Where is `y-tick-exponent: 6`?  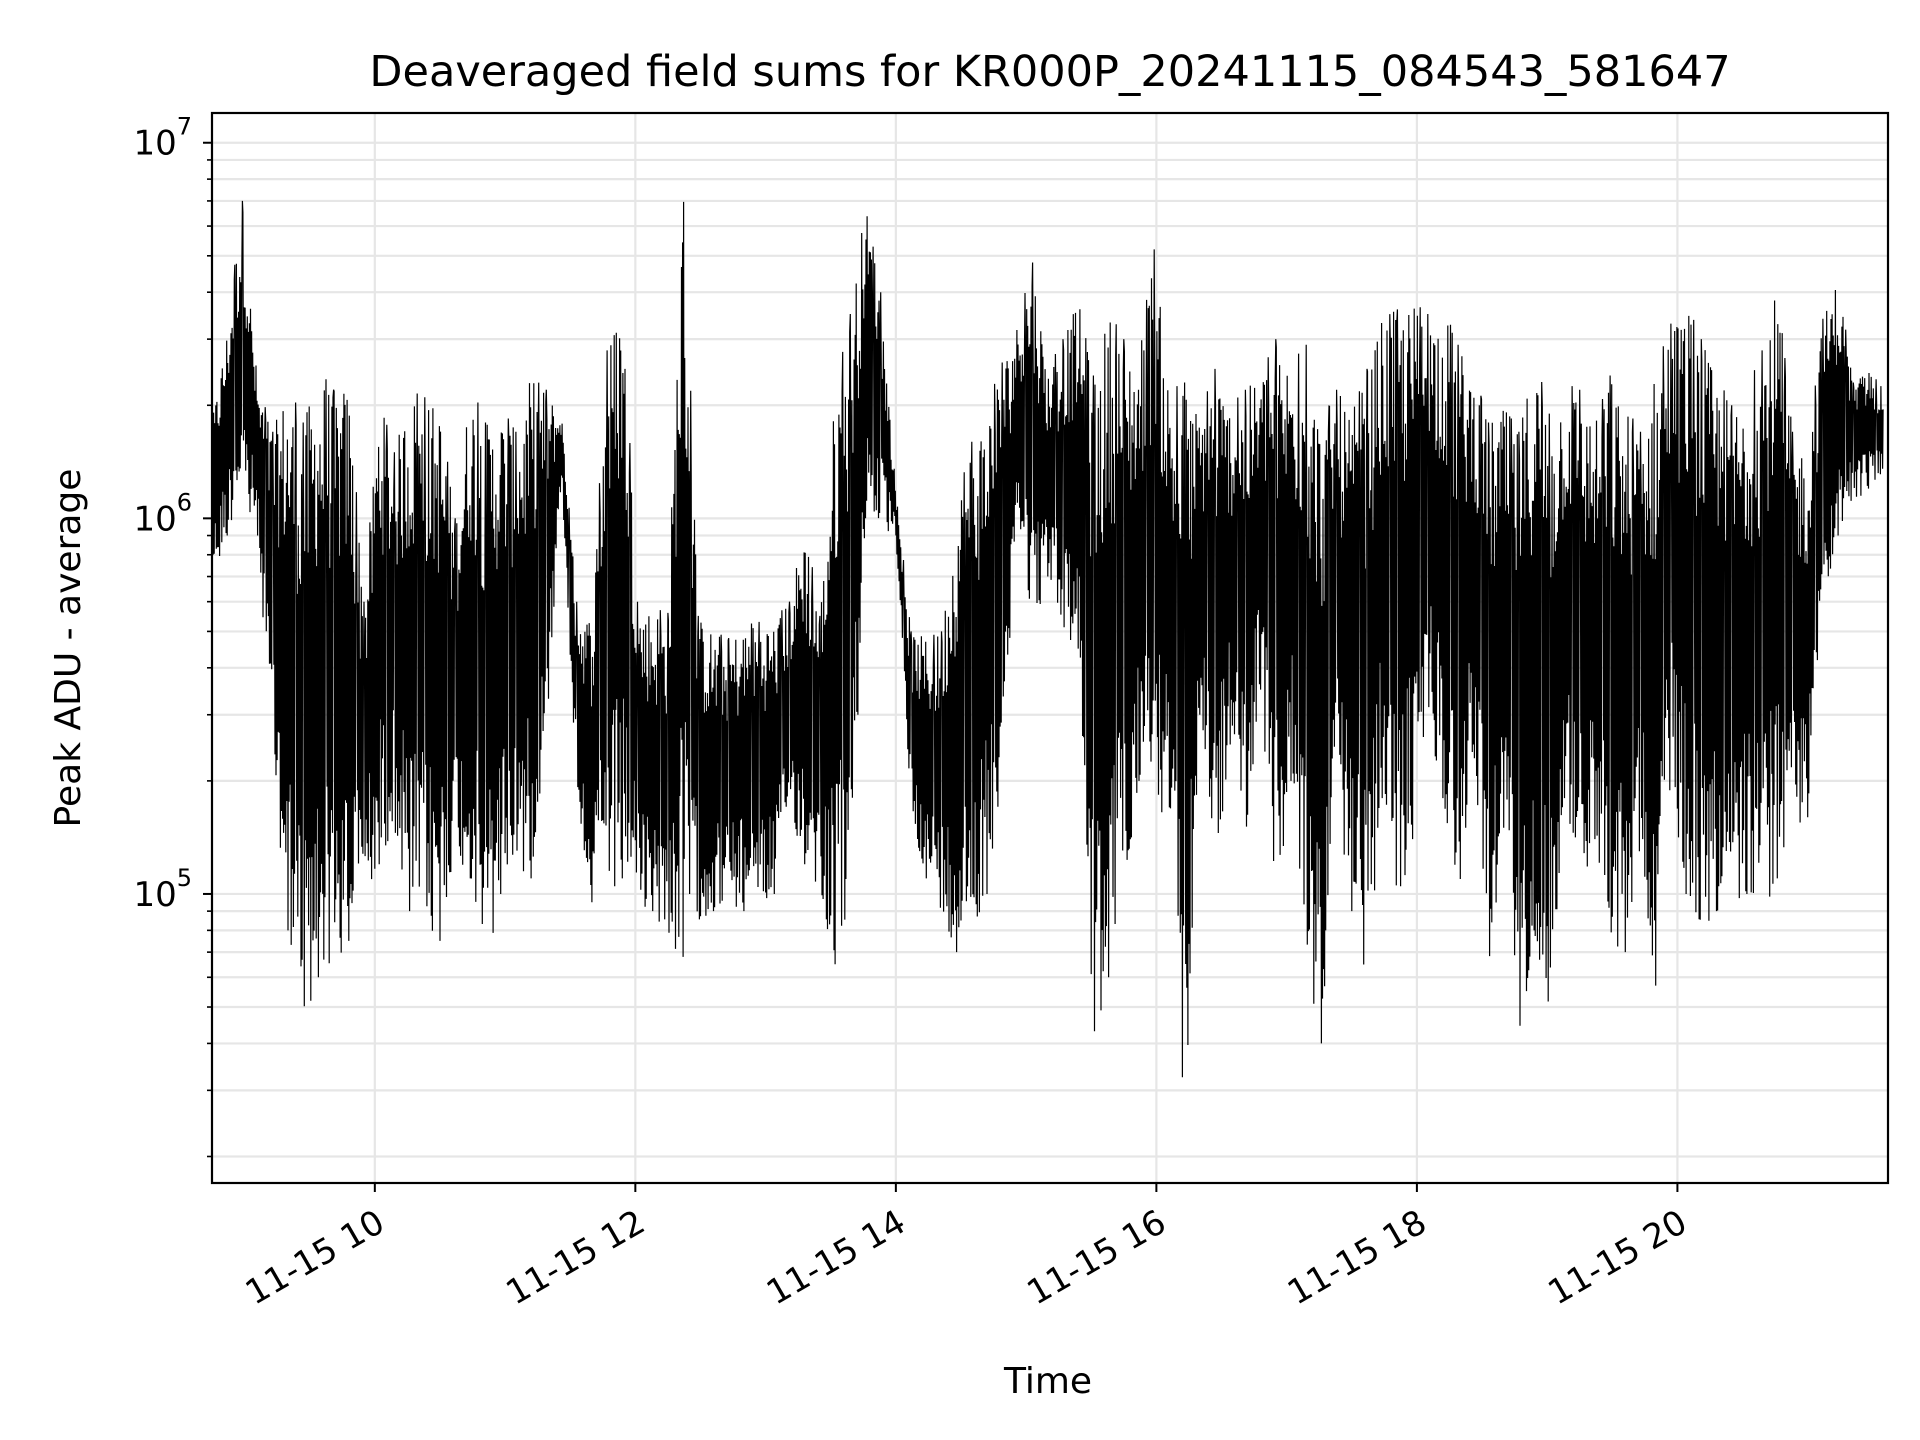
y-tick-exponent: 6 is located at coordinates (184, 502).